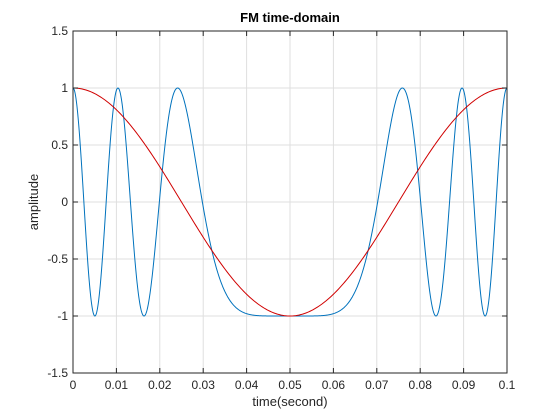 The height and width of the screenshot is (420, 560). Describe the element at coordinates (290, 17) in the screenshot. I see `chart-title: FM time-domain` at that location.